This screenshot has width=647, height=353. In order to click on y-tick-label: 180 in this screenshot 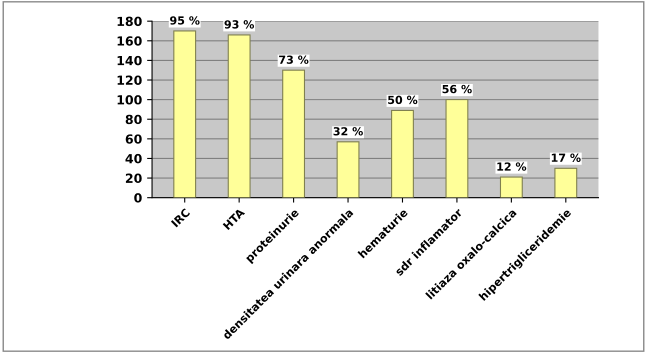, I will do `click(130, 21)`.